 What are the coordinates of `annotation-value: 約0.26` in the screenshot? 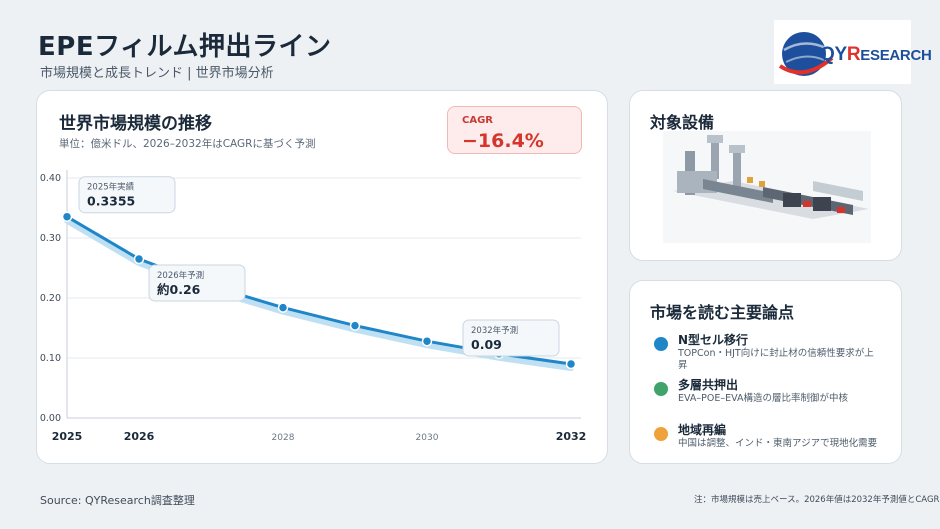 It's located at (179, 289).